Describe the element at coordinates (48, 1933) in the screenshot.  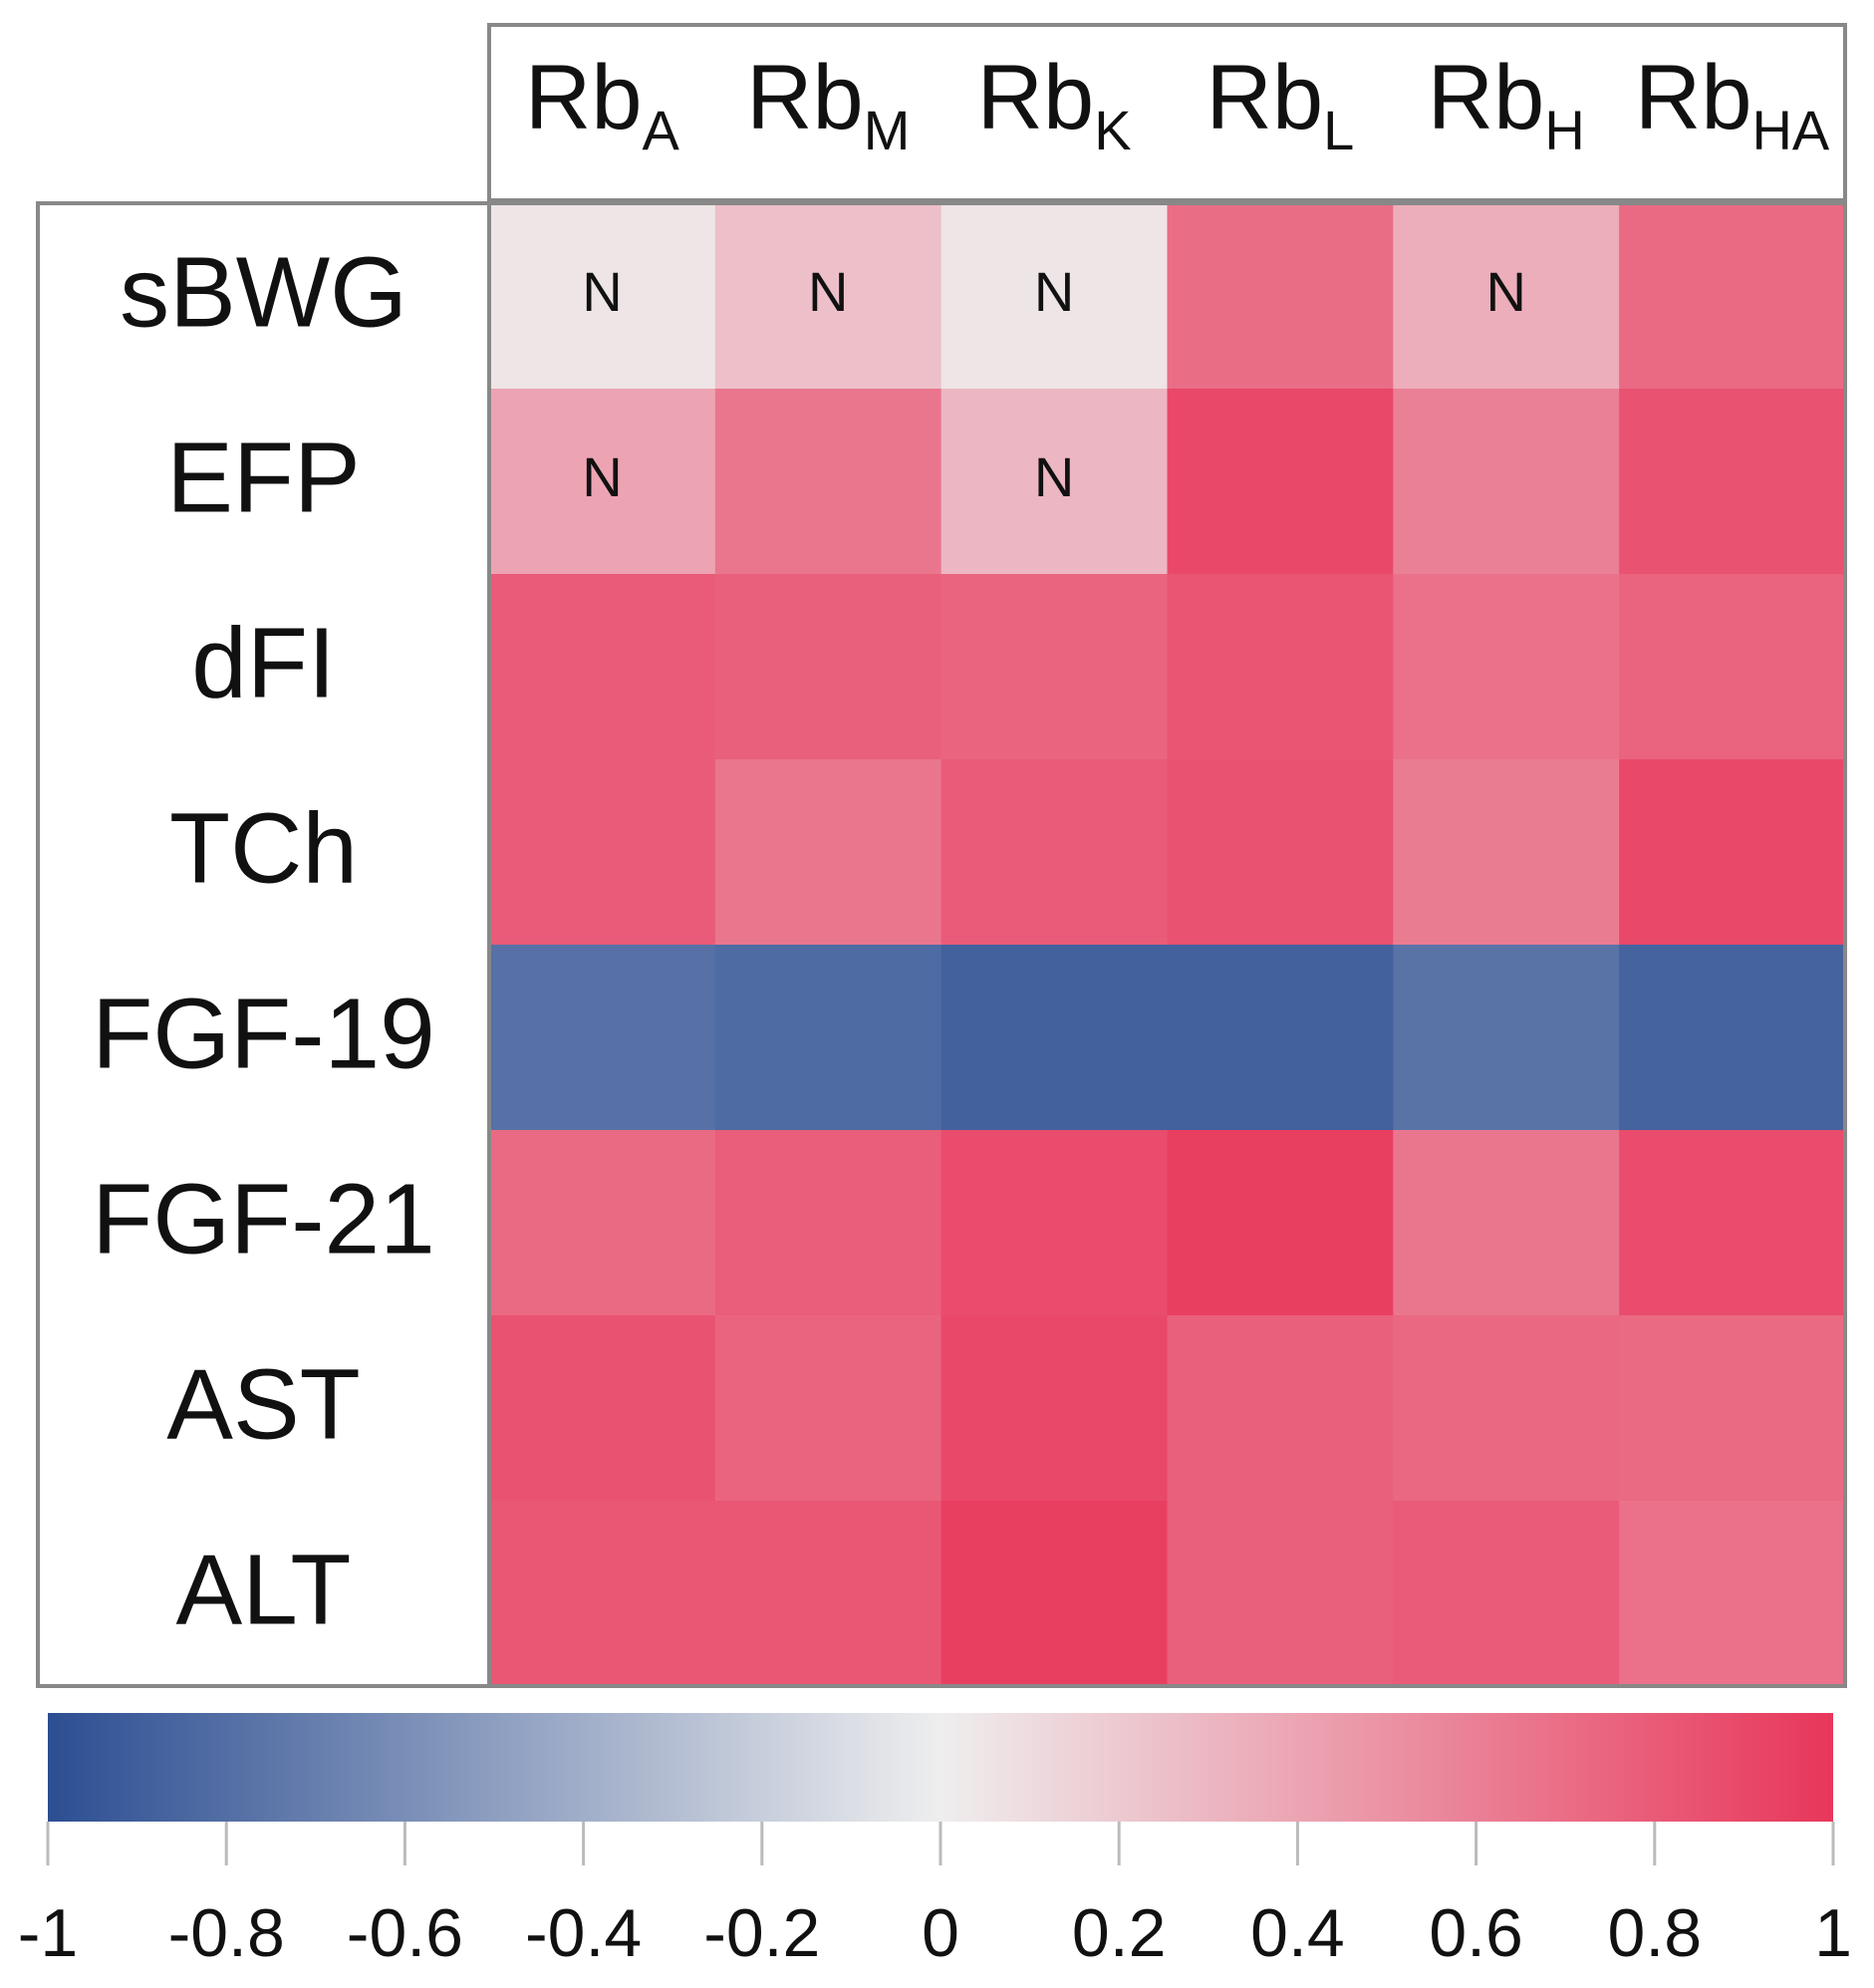
I see `colorbar-tick-label: -1` at that location.